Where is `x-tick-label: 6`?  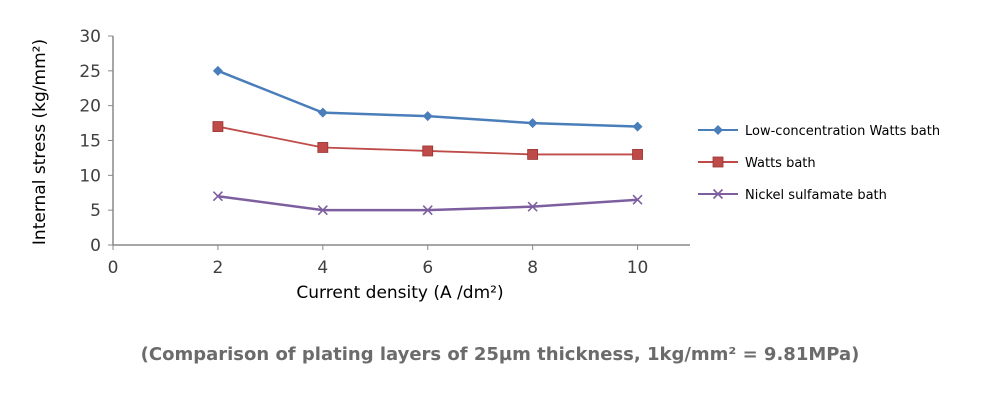 x-tick-label: 6 is located at coordinates (427, 268).